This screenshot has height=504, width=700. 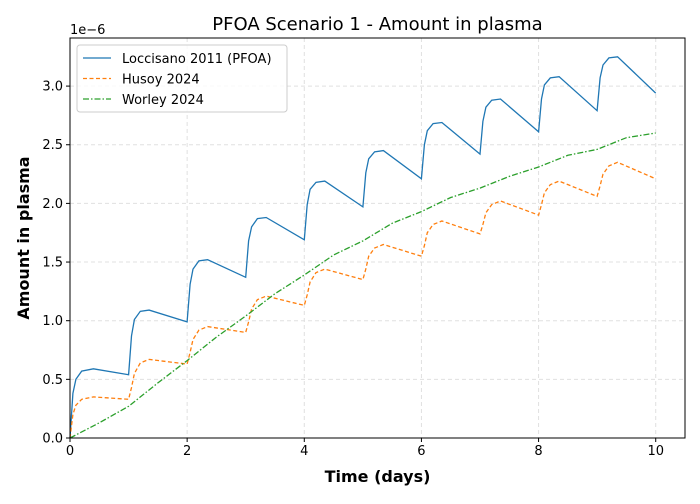 I want to click on legend-label: Loccisano 2011 (PFOA), so click(x=197, y=59).